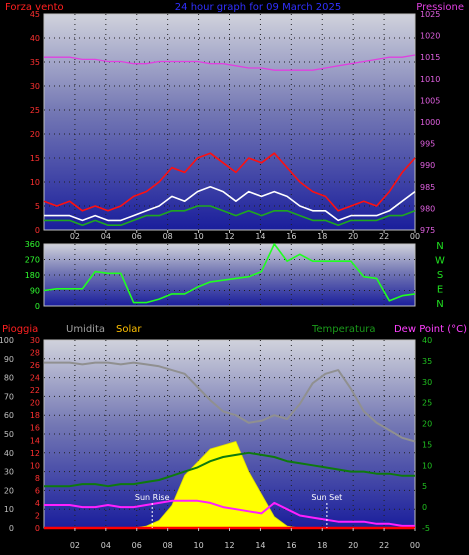  What do you see at coordinates (37, 528) in the screenshot?
I see `rain-tick-label: 0` at bounding box center [37, 528].